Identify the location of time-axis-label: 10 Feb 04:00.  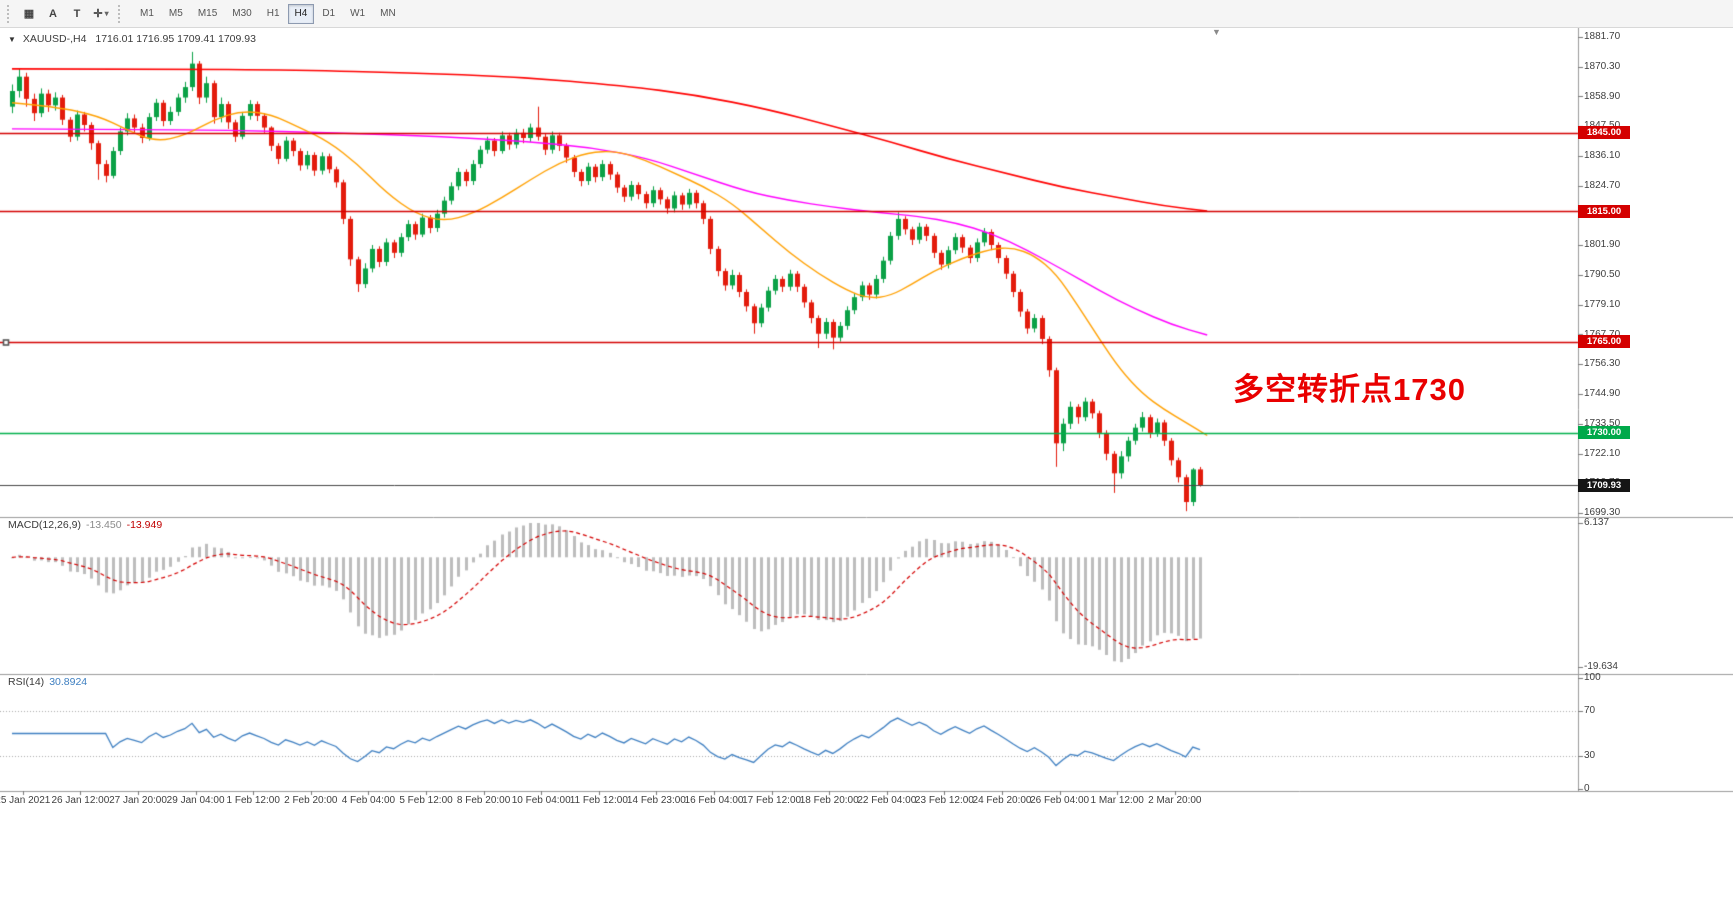
(541, 800).